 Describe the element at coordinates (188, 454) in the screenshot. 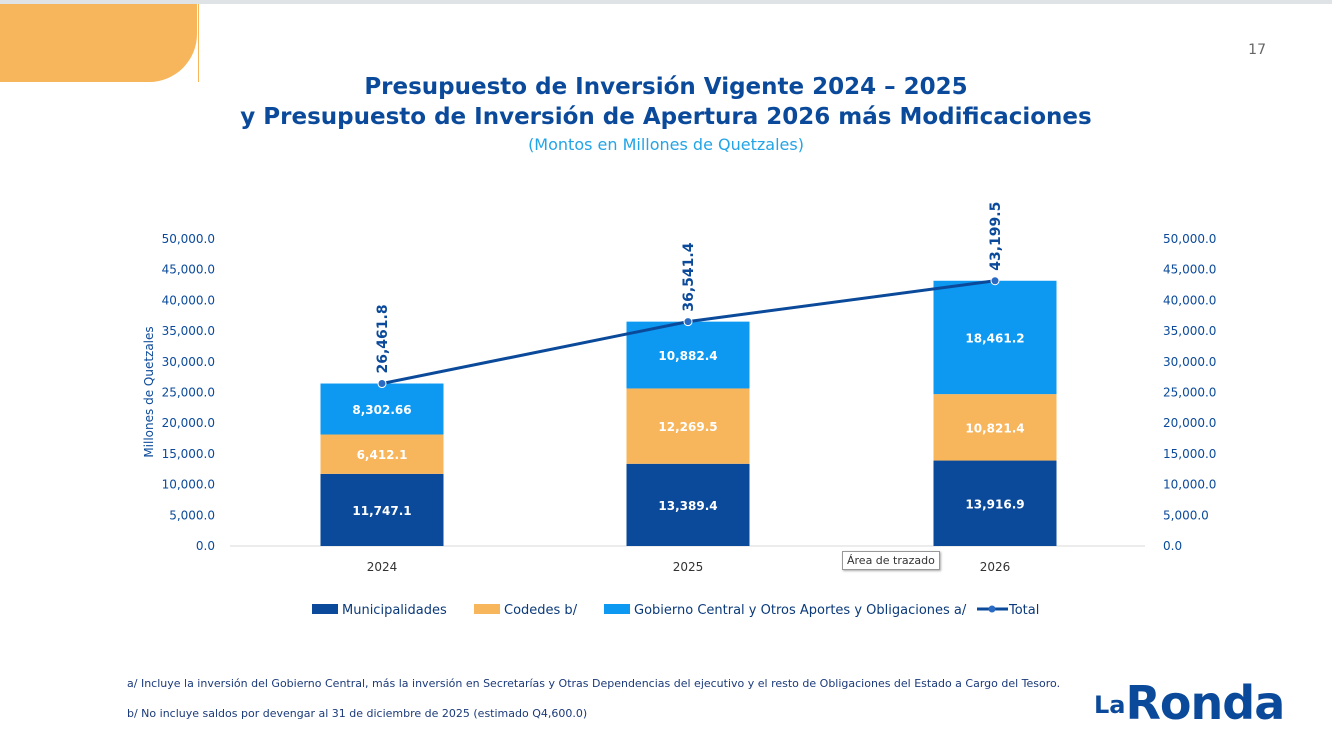

I see `y-tick-left: 15,000.0` at that location.